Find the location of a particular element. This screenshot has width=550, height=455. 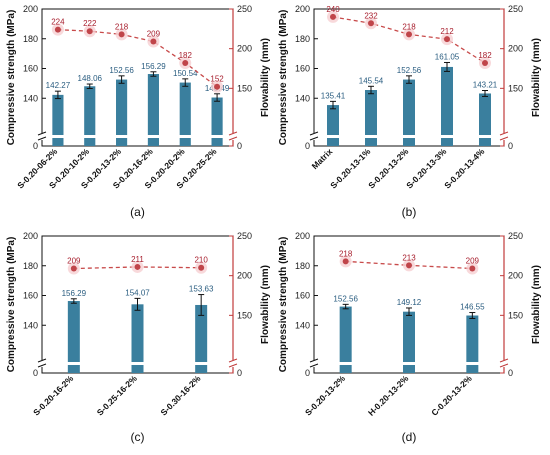

category-label: C-0.20-13-2% is located at coordinates (451, 395).